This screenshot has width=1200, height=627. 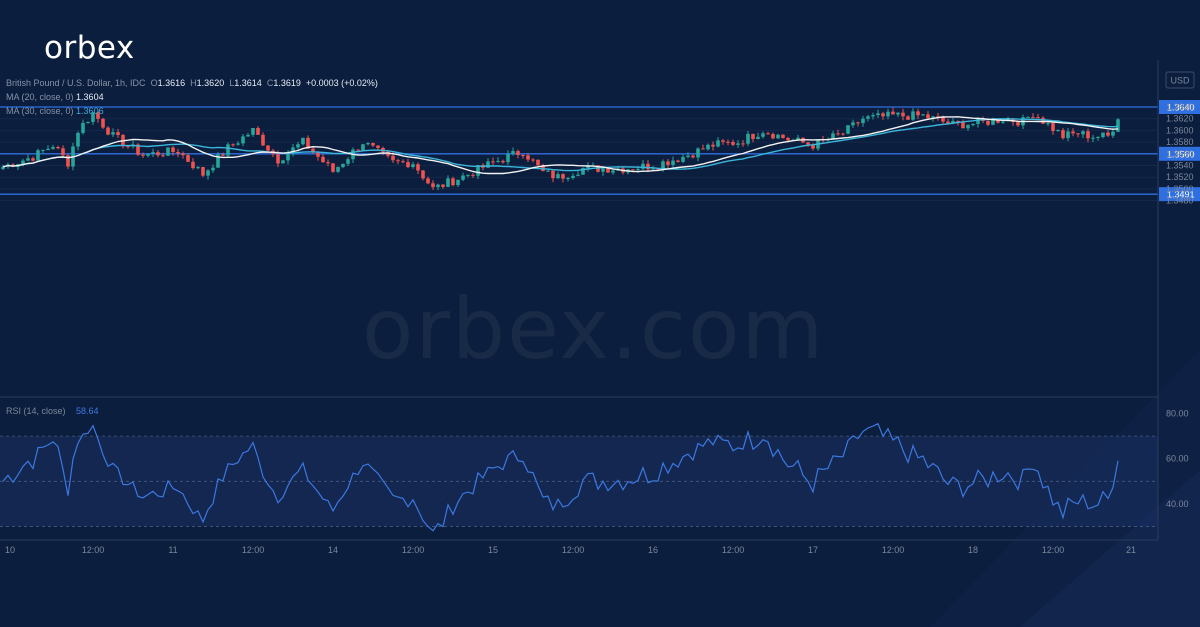 I want to click on y-tick-label: 1.3560, so click(x=1180, y=154).